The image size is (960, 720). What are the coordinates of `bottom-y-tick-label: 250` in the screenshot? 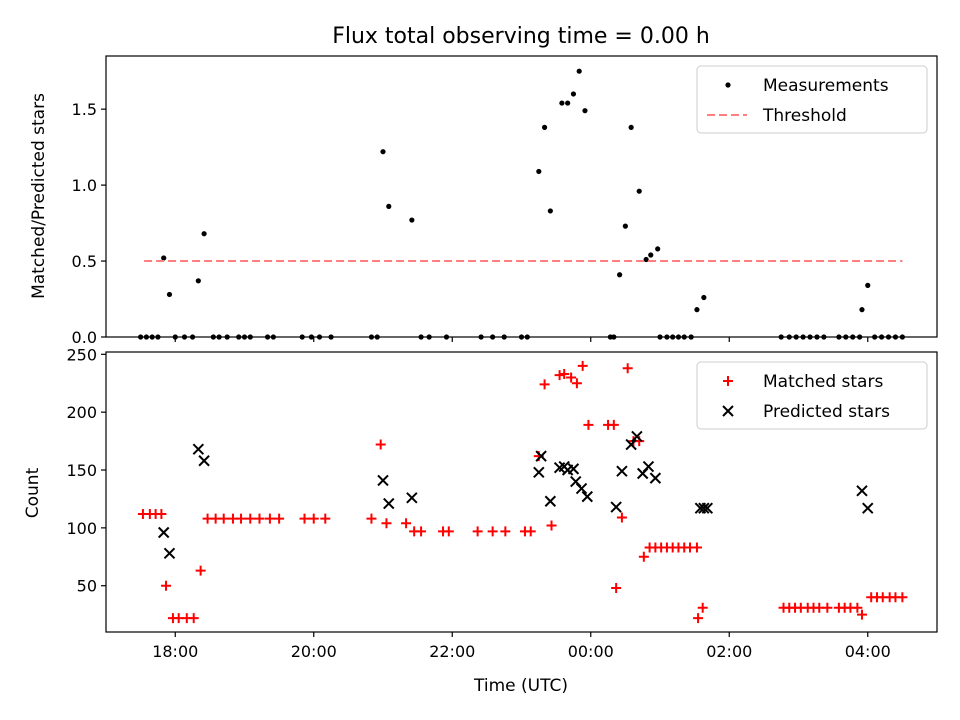 It's located at (81, 354).